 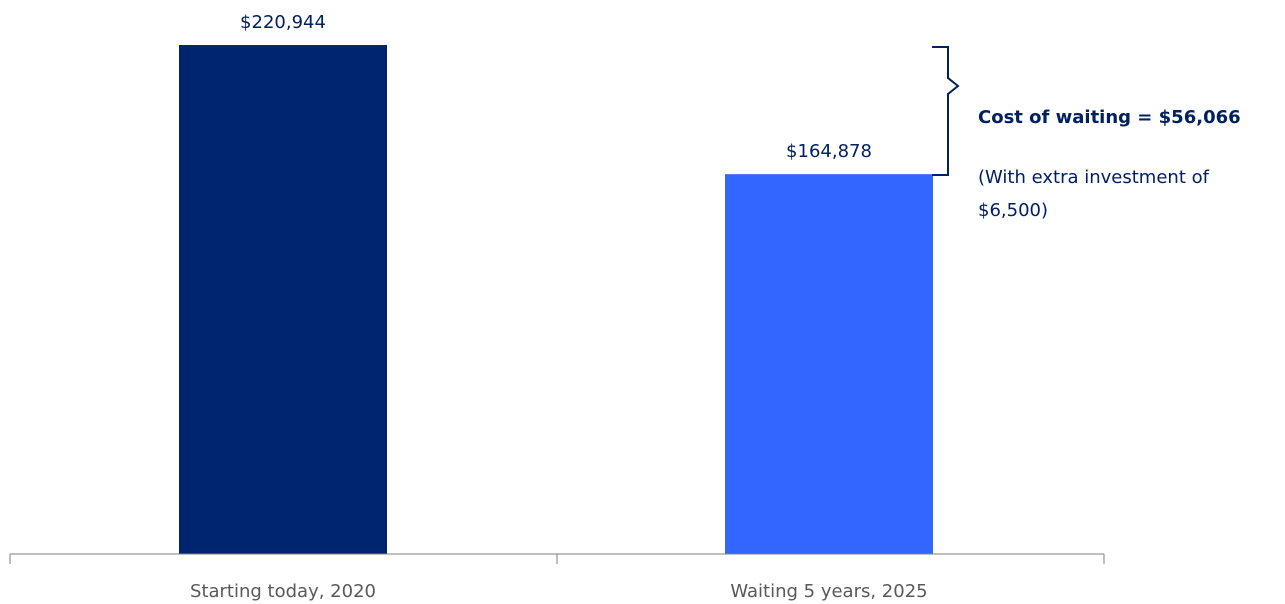 I want to click on value-label-waiting-5-years: $164,878, so click(x=829, y=151).